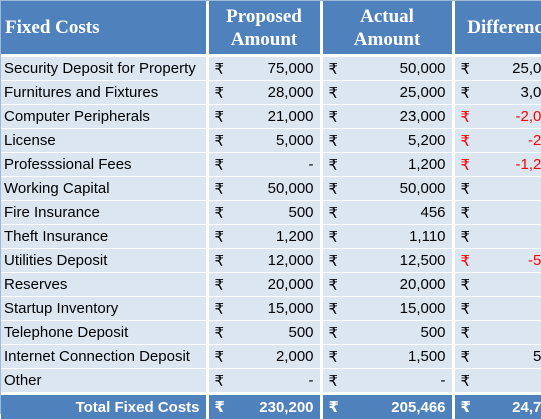 The width and height of the screenshot is (541, 419). I want to click on header-fixed-costs: Fixed Costs, so click(104, 28).